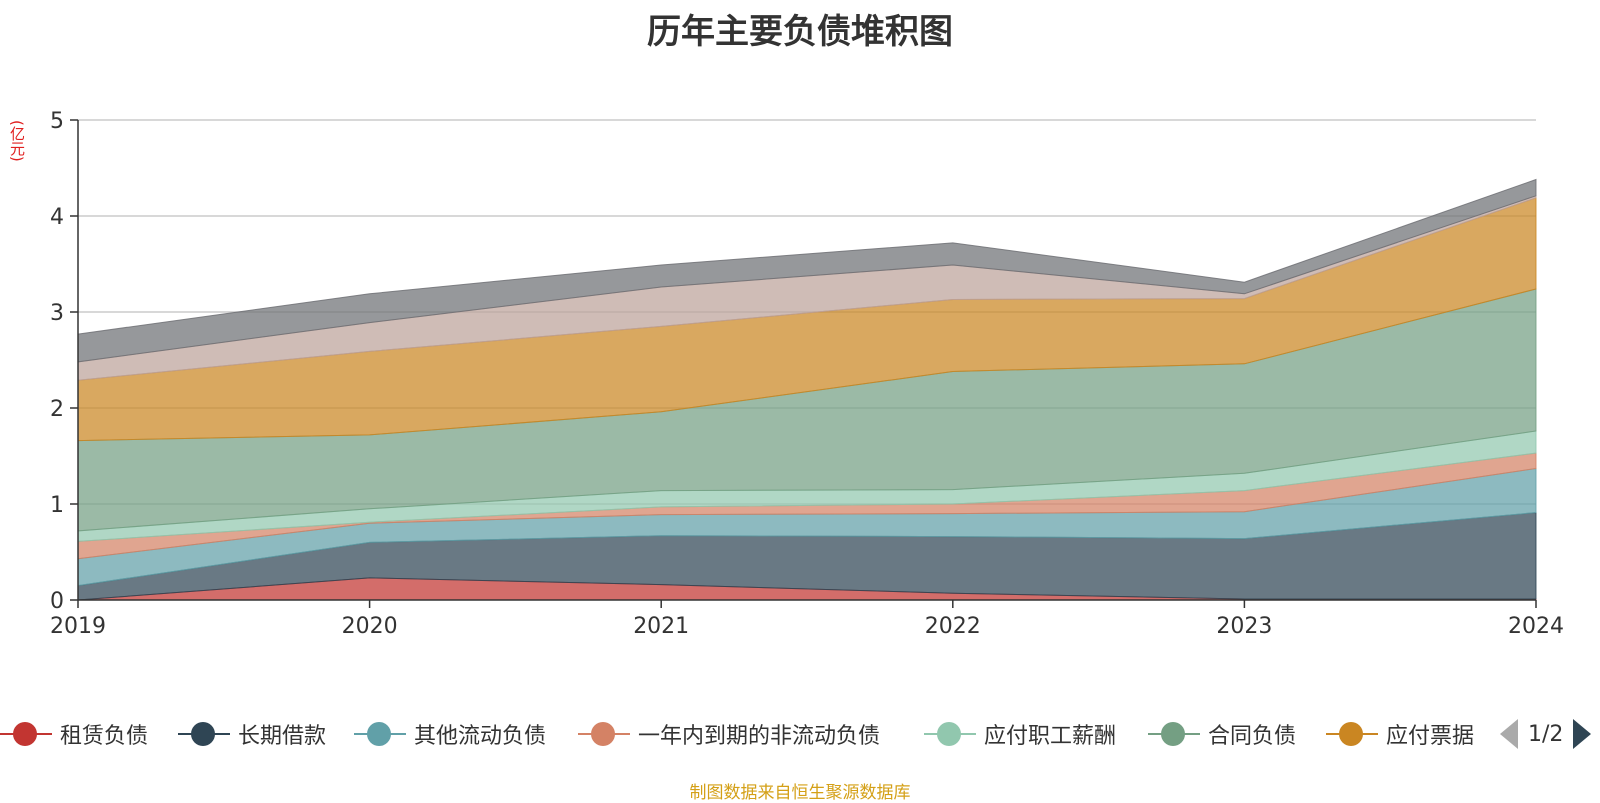 This screenshot has height=803, width=1600. Describe the element at coordinates (800, 32) in the screenshot. I see `chart-title: 历年主要负债堆积图` at that location.